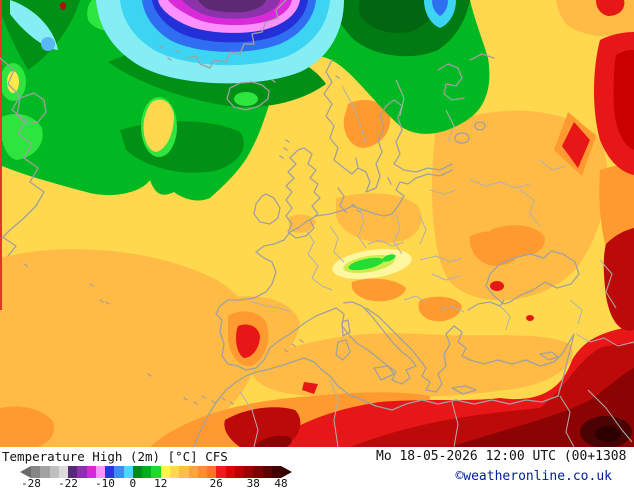 Image resolution: width=634 pixels, height=490 pixels. I want to click on coastline-iceland, so click(251, 95).